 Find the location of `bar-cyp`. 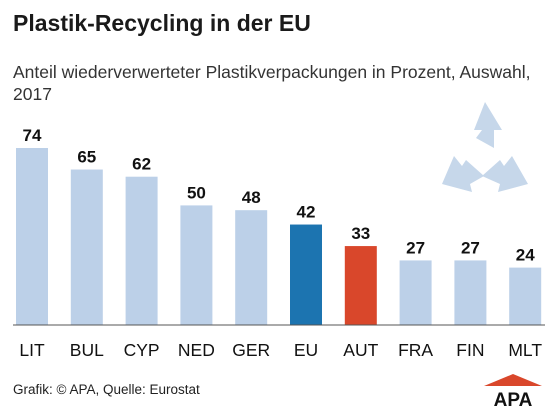

bar-cyp is located at coordinates (141, 250).